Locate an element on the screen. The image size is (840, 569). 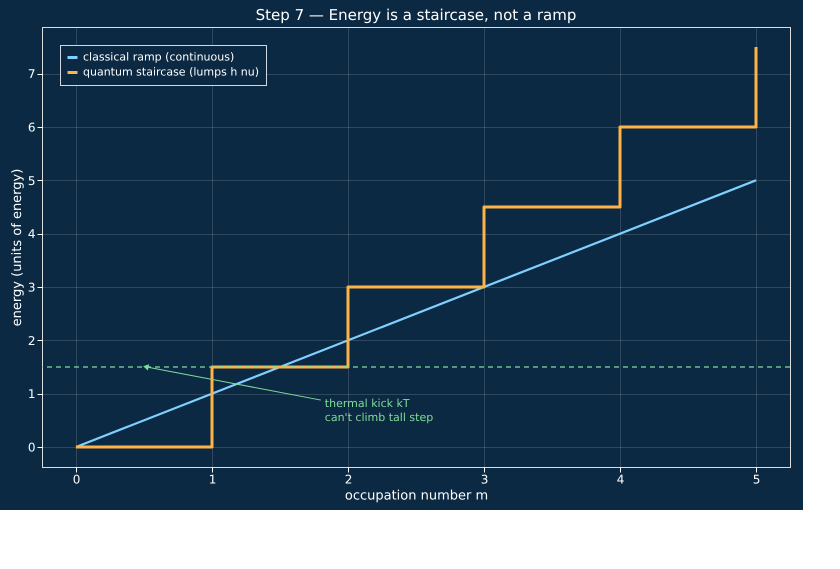
x-tick-label: 3 is located at coordinates (484, 479).